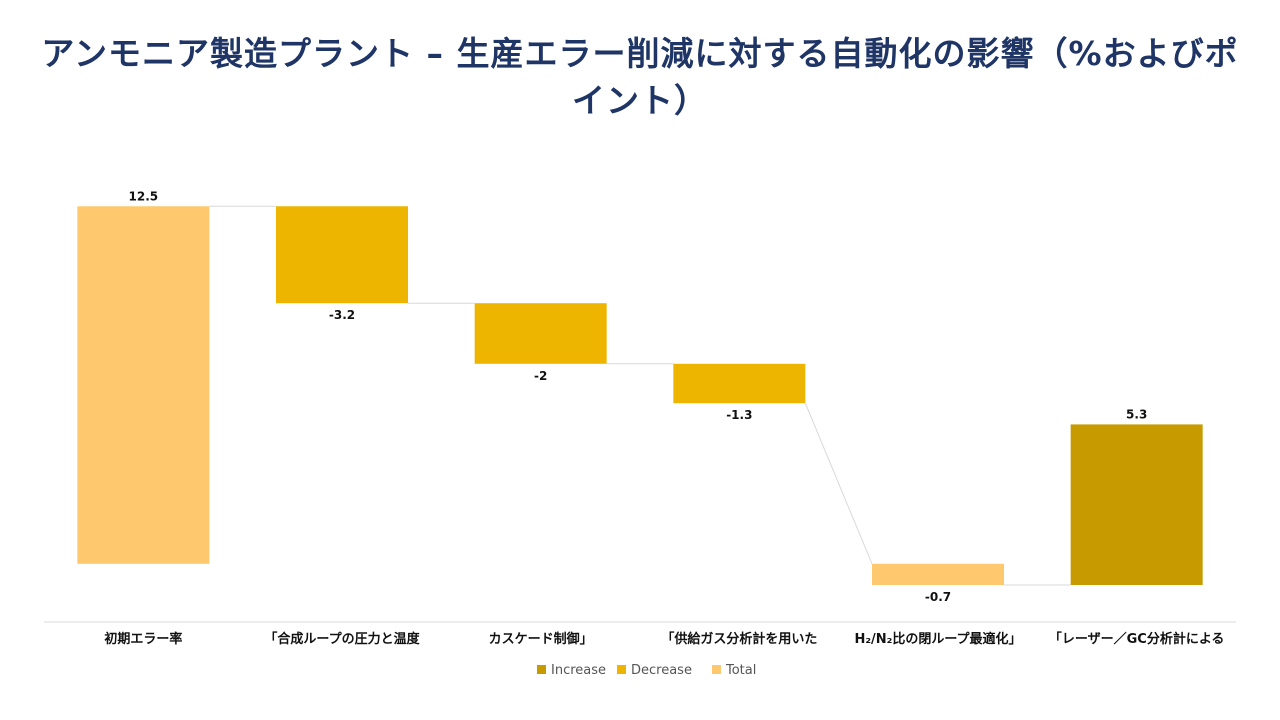 The image size is (1280, 720). I want to click on category-label: 「供給ガス分析計を用いた, so click(739, 639).